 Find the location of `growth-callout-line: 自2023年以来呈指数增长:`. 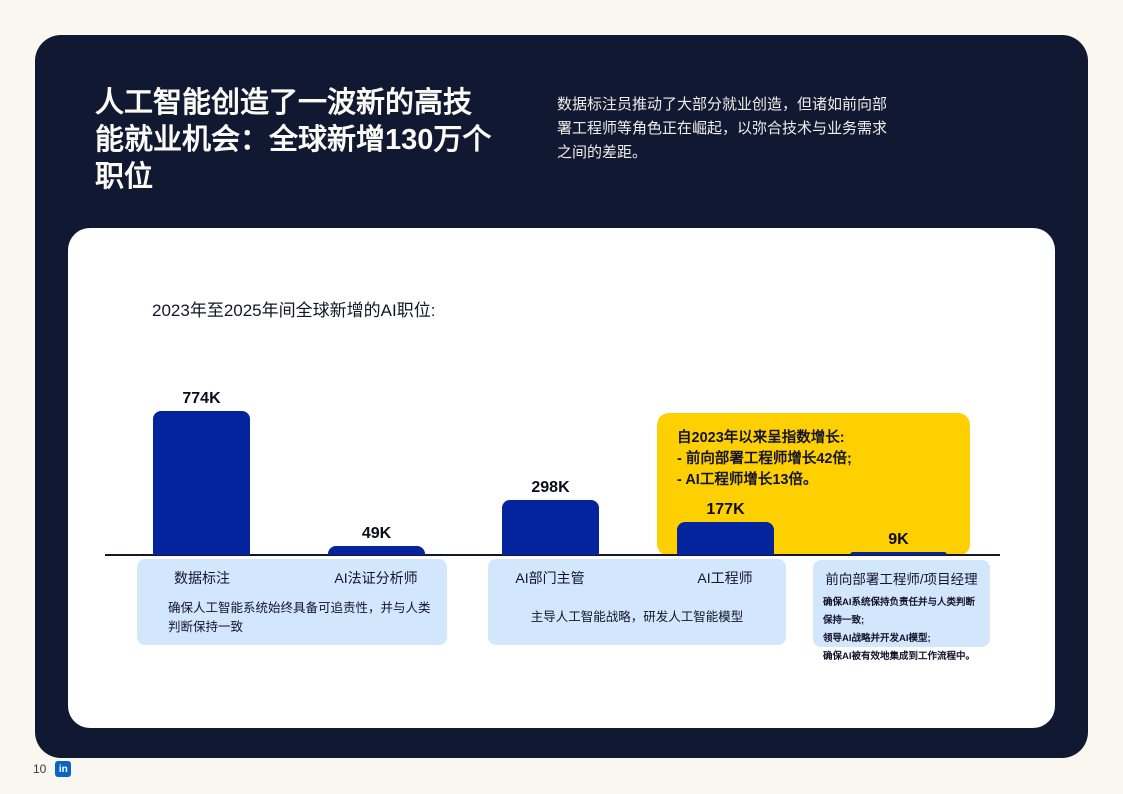

growth-callout-line: 自2023年以来呈指数增长: is located at coordinates (761, 438).